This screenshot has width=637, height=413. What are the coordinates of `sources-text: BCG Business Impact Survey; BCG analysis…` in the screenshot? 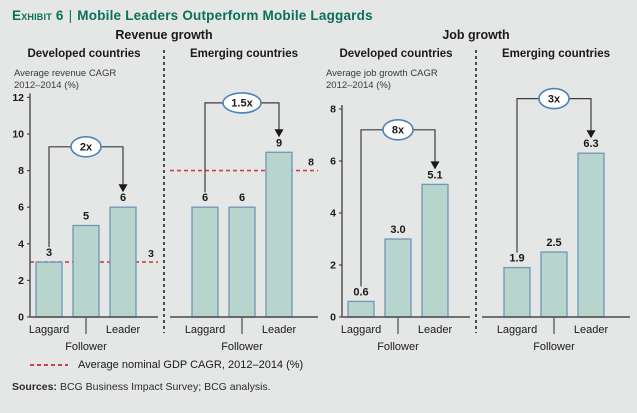 It's located at (165, 387).